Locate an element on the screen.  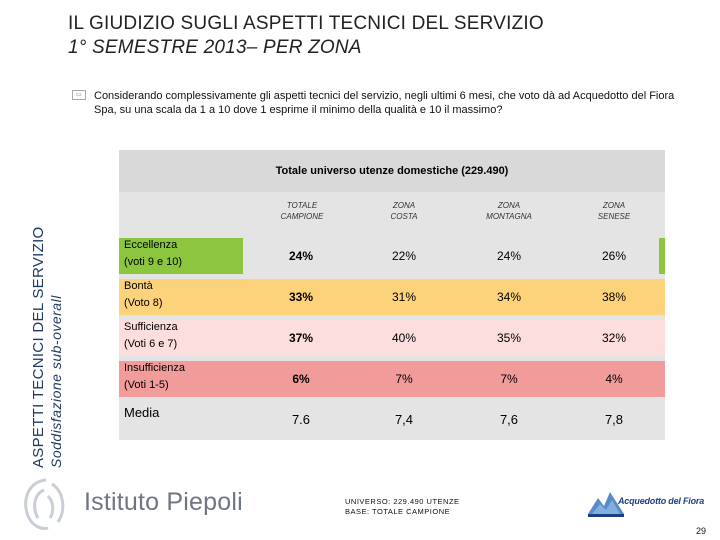
table-cell: 38% is located at coordinates (614, 297).